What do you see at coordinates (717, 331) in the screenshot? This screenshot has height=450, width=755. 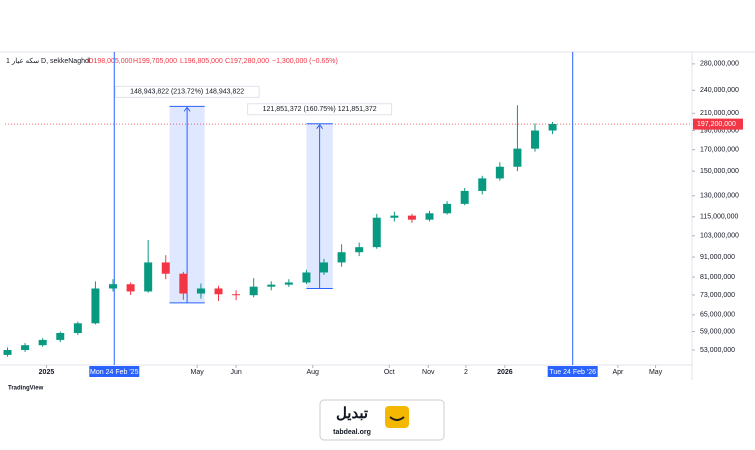 I see `y-tick-label: 59,000,000` at bounding box center [717, 331].